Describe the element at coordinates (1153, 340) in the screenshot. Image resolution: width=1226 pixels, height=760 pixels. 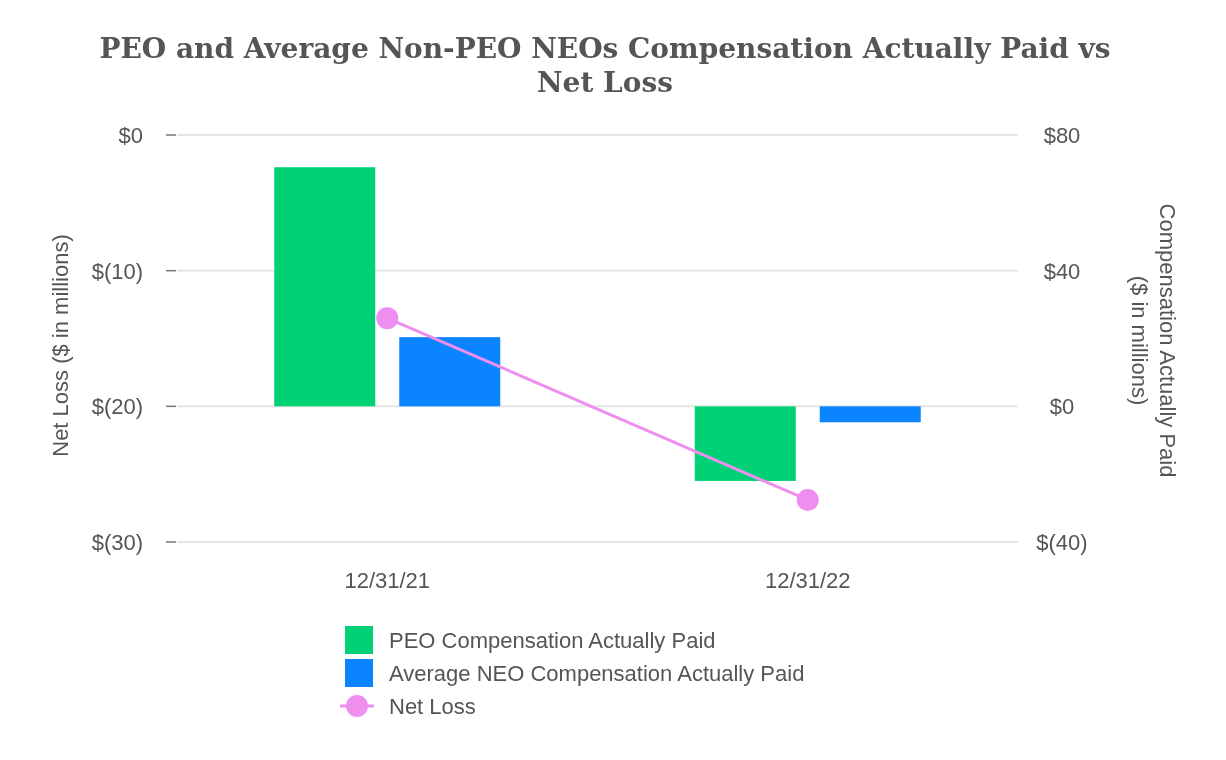
I see `y2-axis-title: Compensation Actually Paid ($ in millions)` at that location.